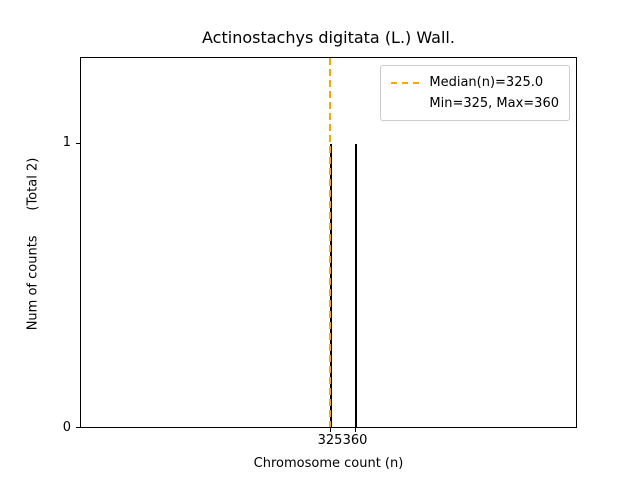  What do you see at coordinates (66, 427) in the screenshot?
I see `y-tick-label-0: 0` at bounding box center [66, 427].